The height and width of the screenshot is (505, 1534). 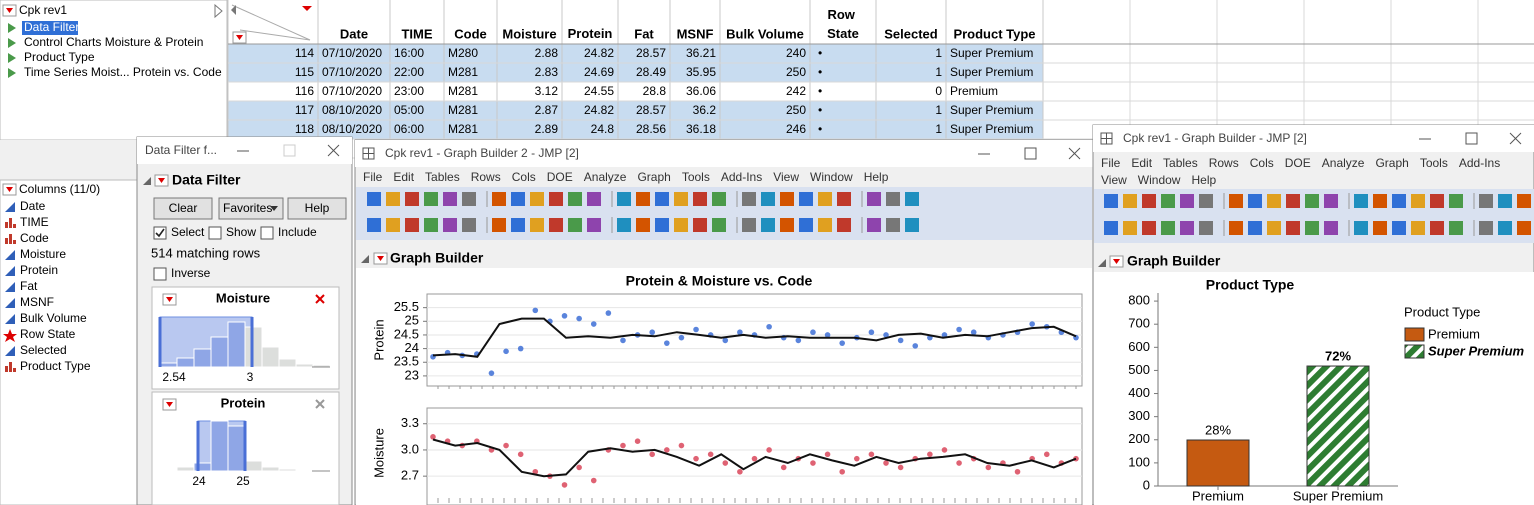 I want to click on menu-item: Tables, so click(x=442, y=177).